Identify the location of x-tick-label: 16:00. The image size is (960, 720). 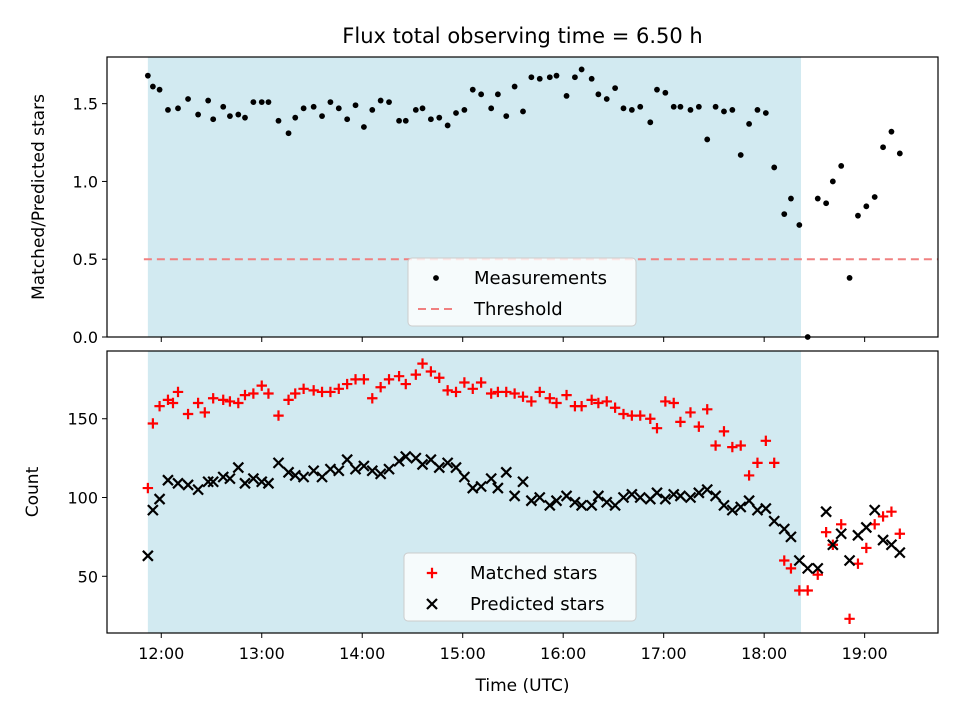
(563, 653).